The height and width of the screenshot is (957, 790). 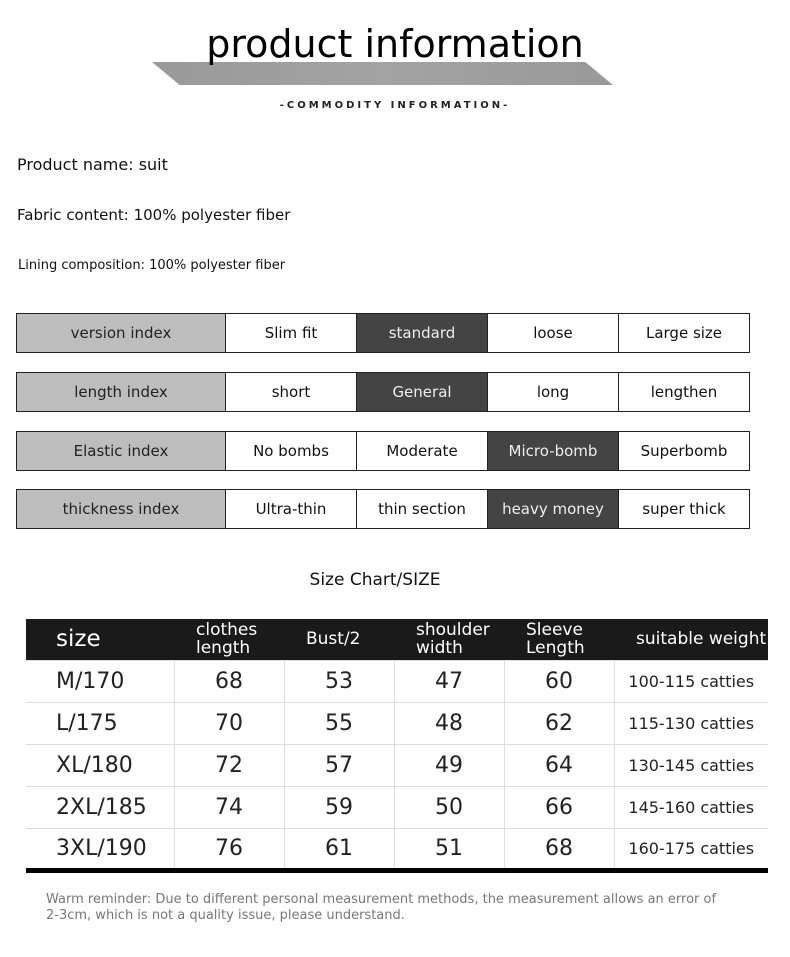 What do you see at coordinates (229, 807) in the screenshot?
I see `table-cell: 74` at bounding box center [229, 807].